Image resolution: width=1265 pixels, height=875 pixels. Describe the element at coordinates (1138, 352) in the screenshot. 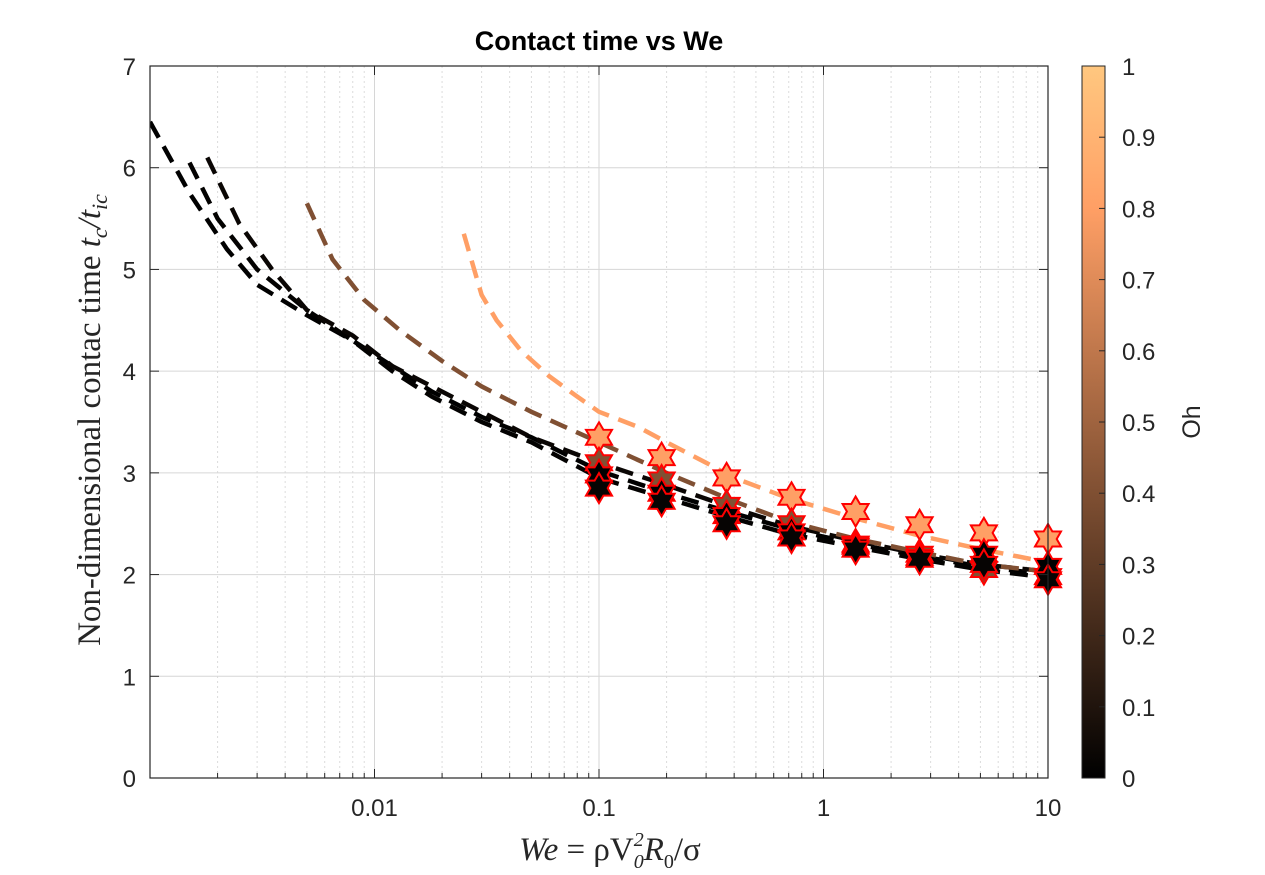

I see `colorbar-tick-label: 0.6` at that location.